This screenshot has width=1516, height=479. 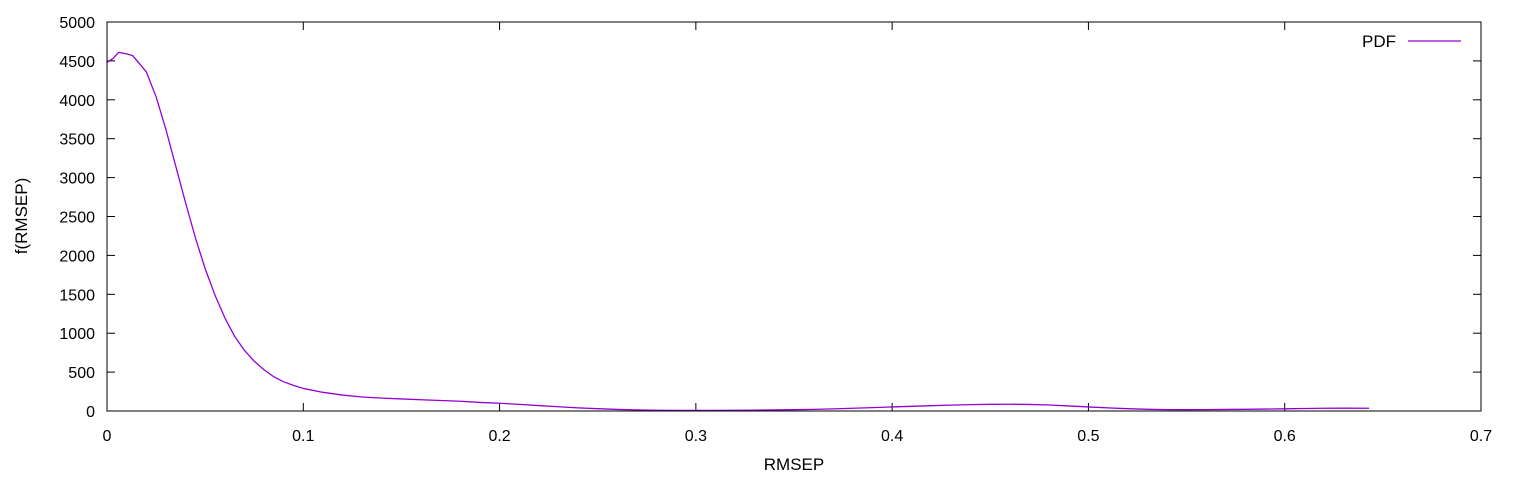 What do you see at coordinates (81, 373) in the screenshot?
I see `y-tick-label: 500` at bounding box center [81, 373].